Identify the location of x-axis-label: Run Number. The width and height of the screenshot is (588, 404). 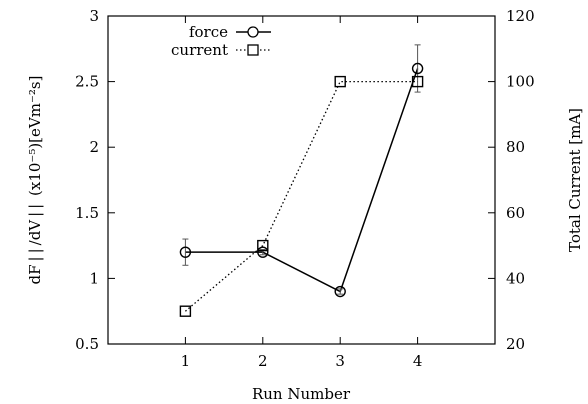
(301, 394).